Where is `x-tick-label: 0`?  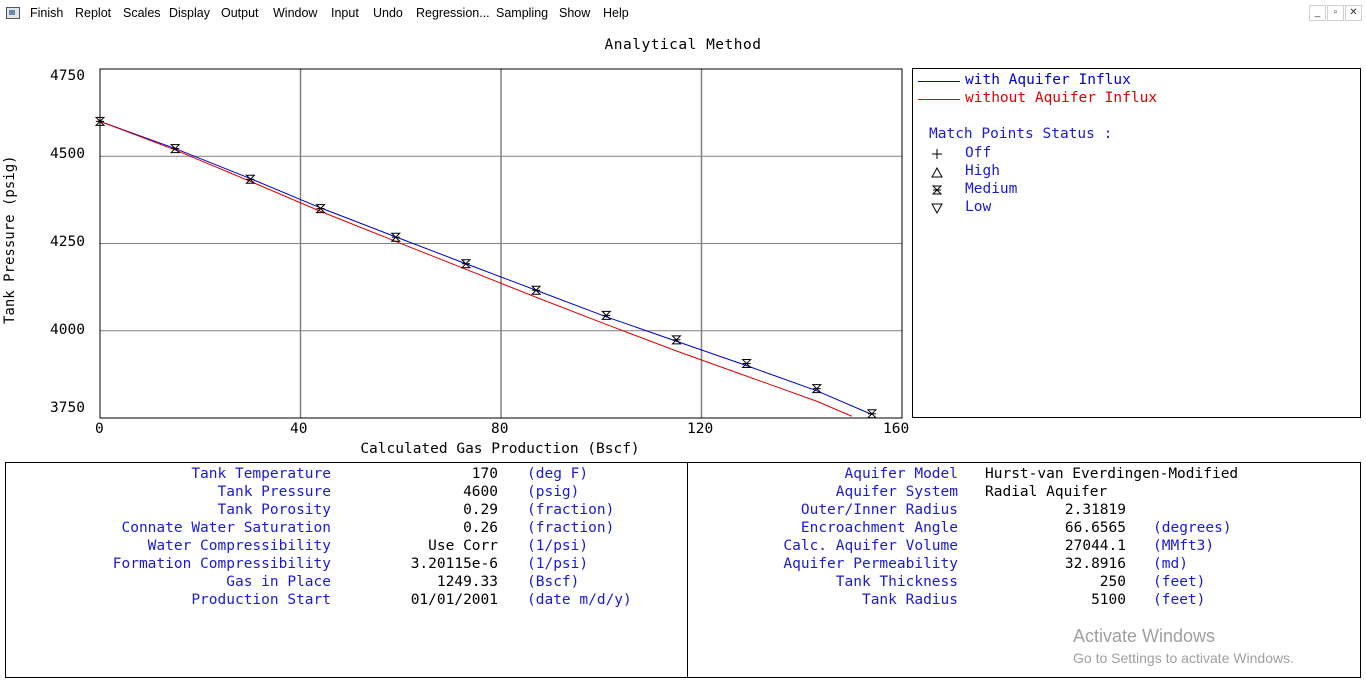
x-tick-label: 0 is located at coordinates (99, 429).